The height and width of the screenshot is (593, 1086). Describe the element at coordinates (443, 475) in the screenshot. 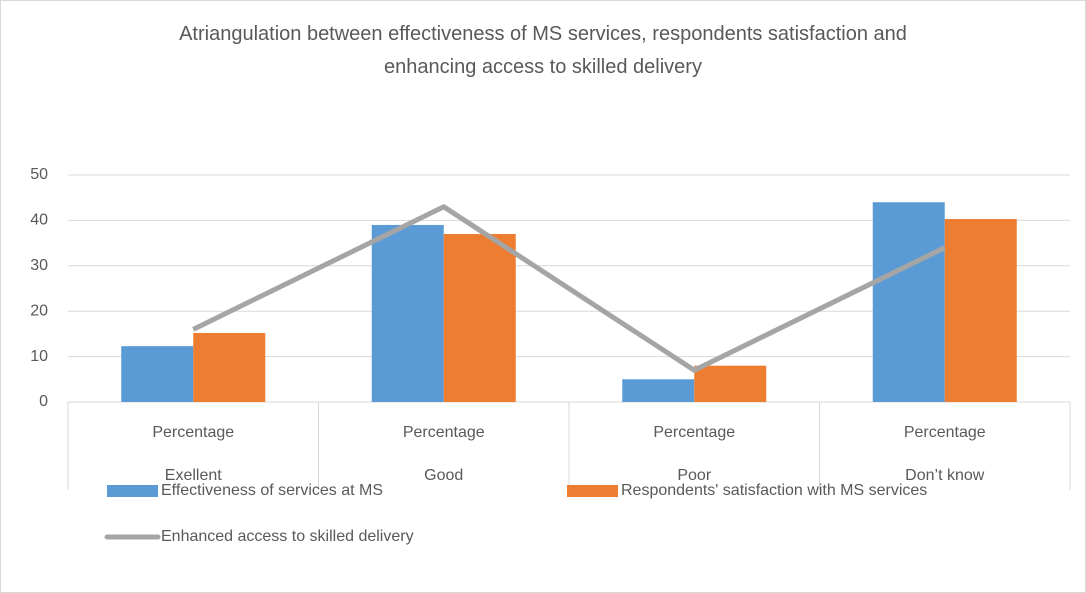

I see `x-group-label: Good` at that location.